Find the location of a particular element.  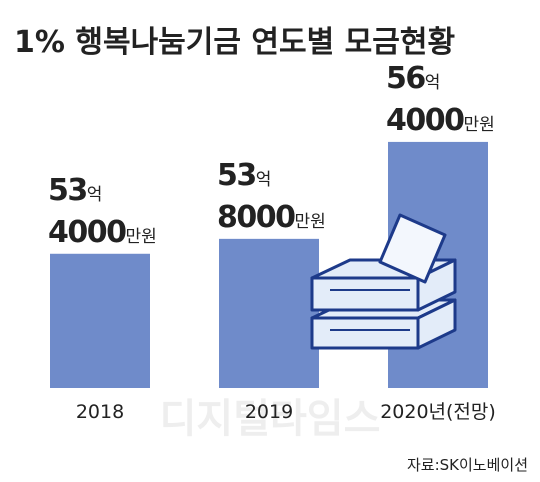

watermark: 디지털타임스 is located at coordinates (270, 419).